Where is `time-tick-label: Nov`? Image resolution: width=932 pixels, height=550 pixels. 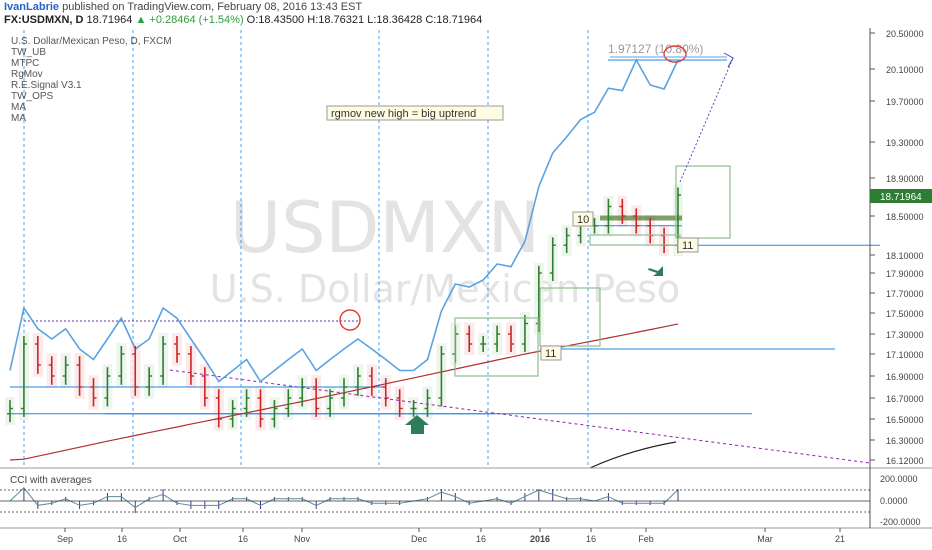
time-tick-label: Nov is located at coordinates (302, 539).